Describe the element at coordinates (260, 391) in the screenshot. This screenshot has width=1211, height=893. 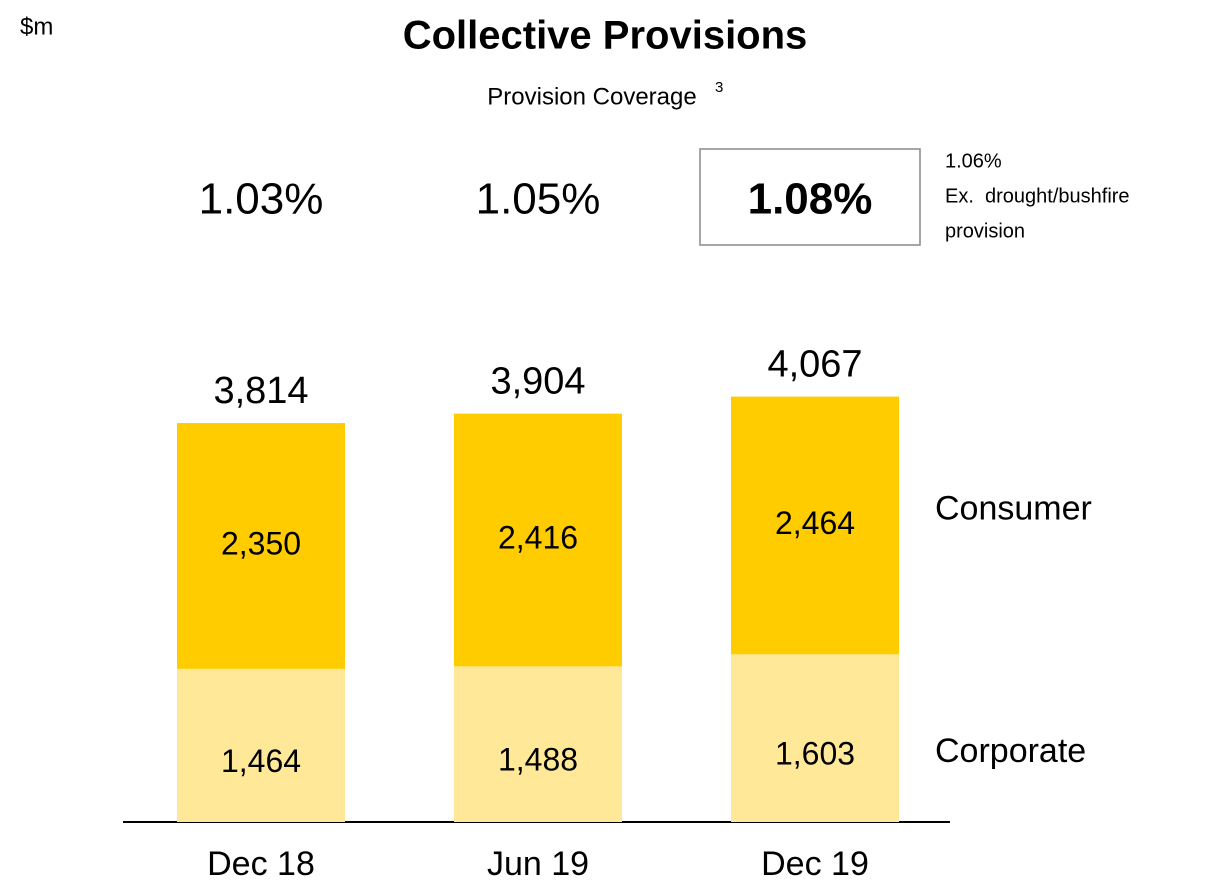
I see `total-label: 3,814` at that location.